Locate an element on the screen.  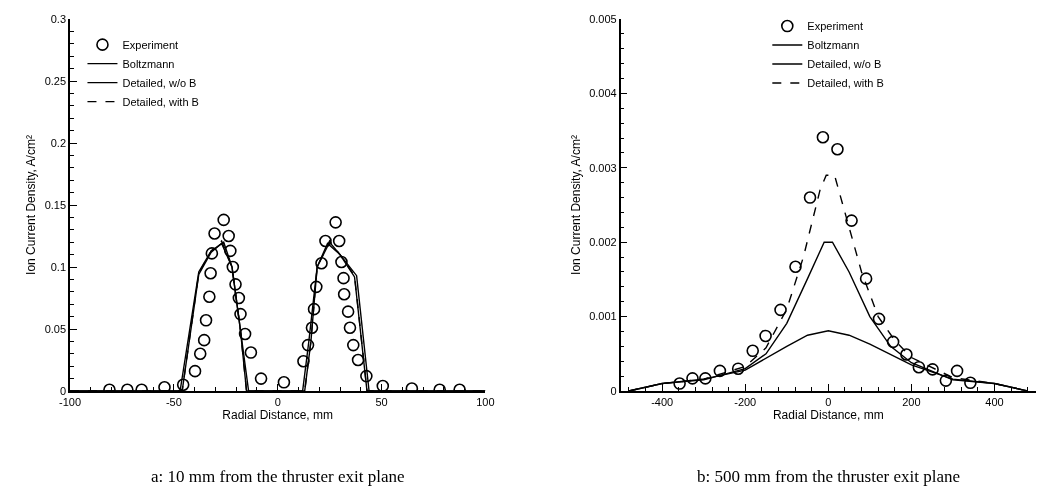
x-tick-label: -50 is located at coordinates (173, 401).